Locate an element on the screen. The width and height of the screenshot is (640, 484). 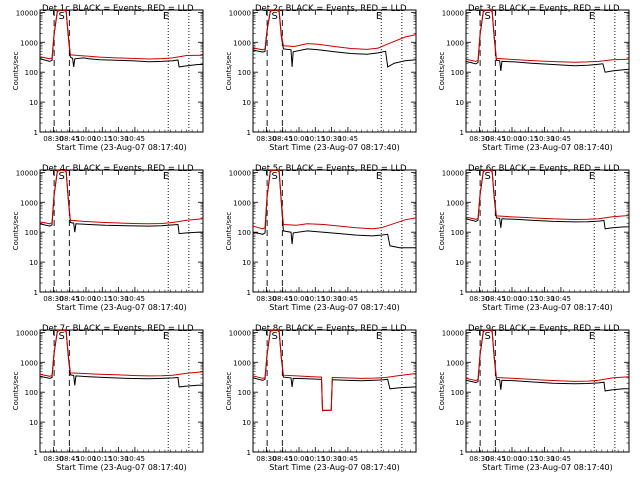
panel-2-series-lld is located at coordinates (334, 30).